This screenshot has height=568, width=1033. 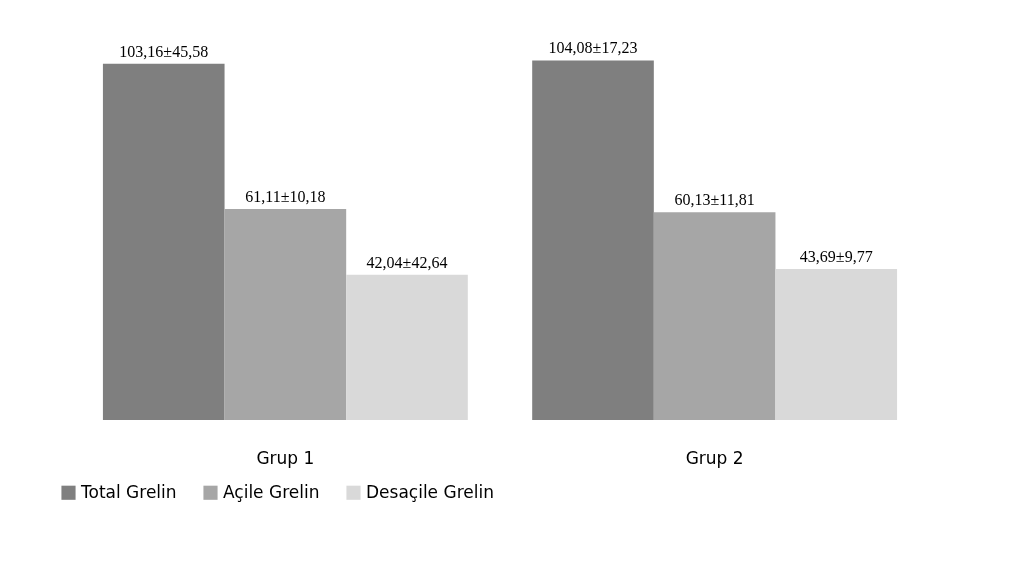 I want to click on data-label: 60,13±11,81, so click(x=714, y=200).